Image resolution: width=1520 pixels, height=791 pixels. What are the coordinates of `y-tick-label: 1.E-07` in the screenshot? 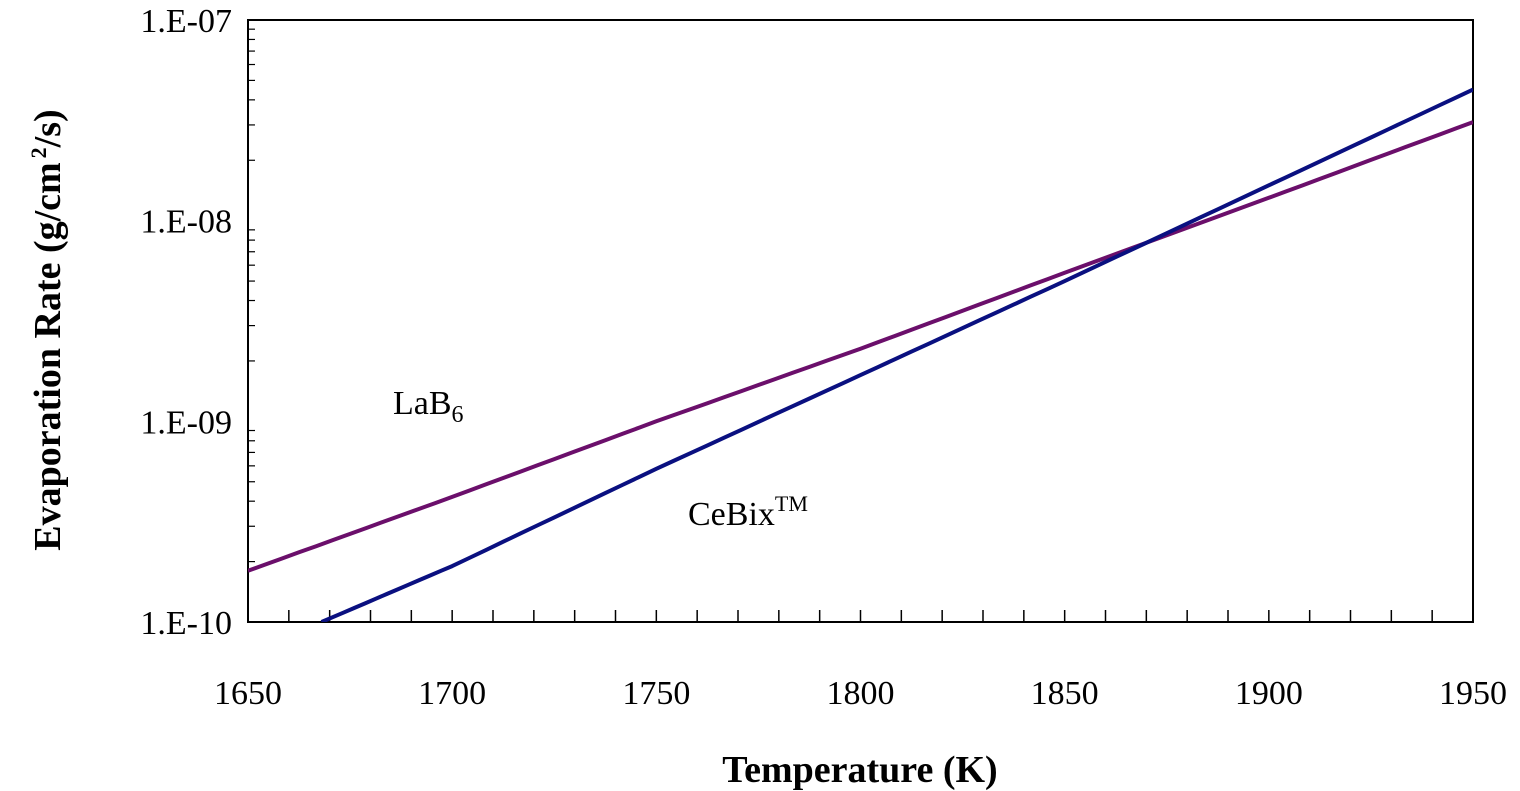 It's located at (186, 21).